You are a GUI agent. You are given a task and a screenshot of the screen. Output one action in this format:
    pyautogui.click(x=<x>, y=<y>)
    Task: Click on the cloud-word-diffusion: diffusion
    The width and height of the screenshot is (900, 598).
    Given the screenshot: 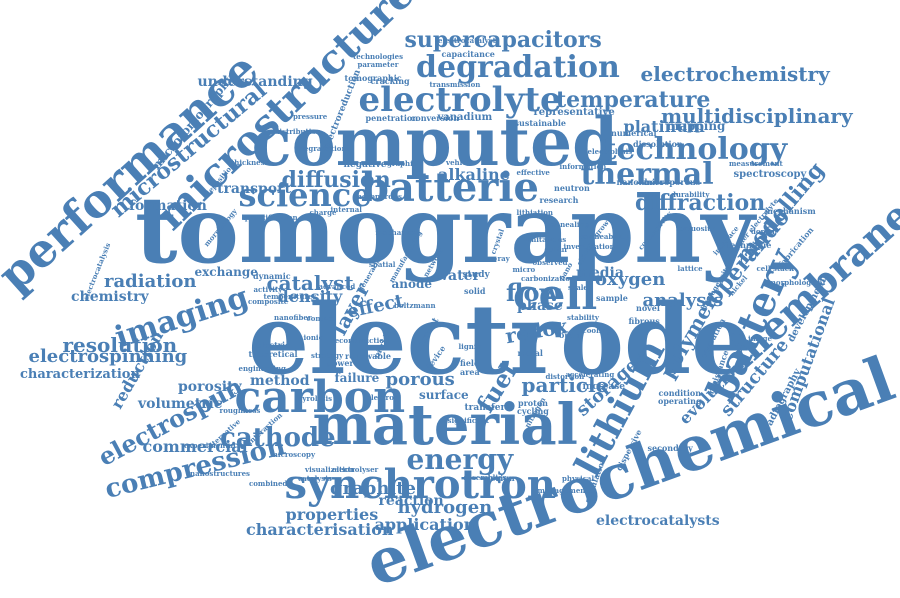 What is the action you would take?
    pyautogui.click(x=336, y=180)
    